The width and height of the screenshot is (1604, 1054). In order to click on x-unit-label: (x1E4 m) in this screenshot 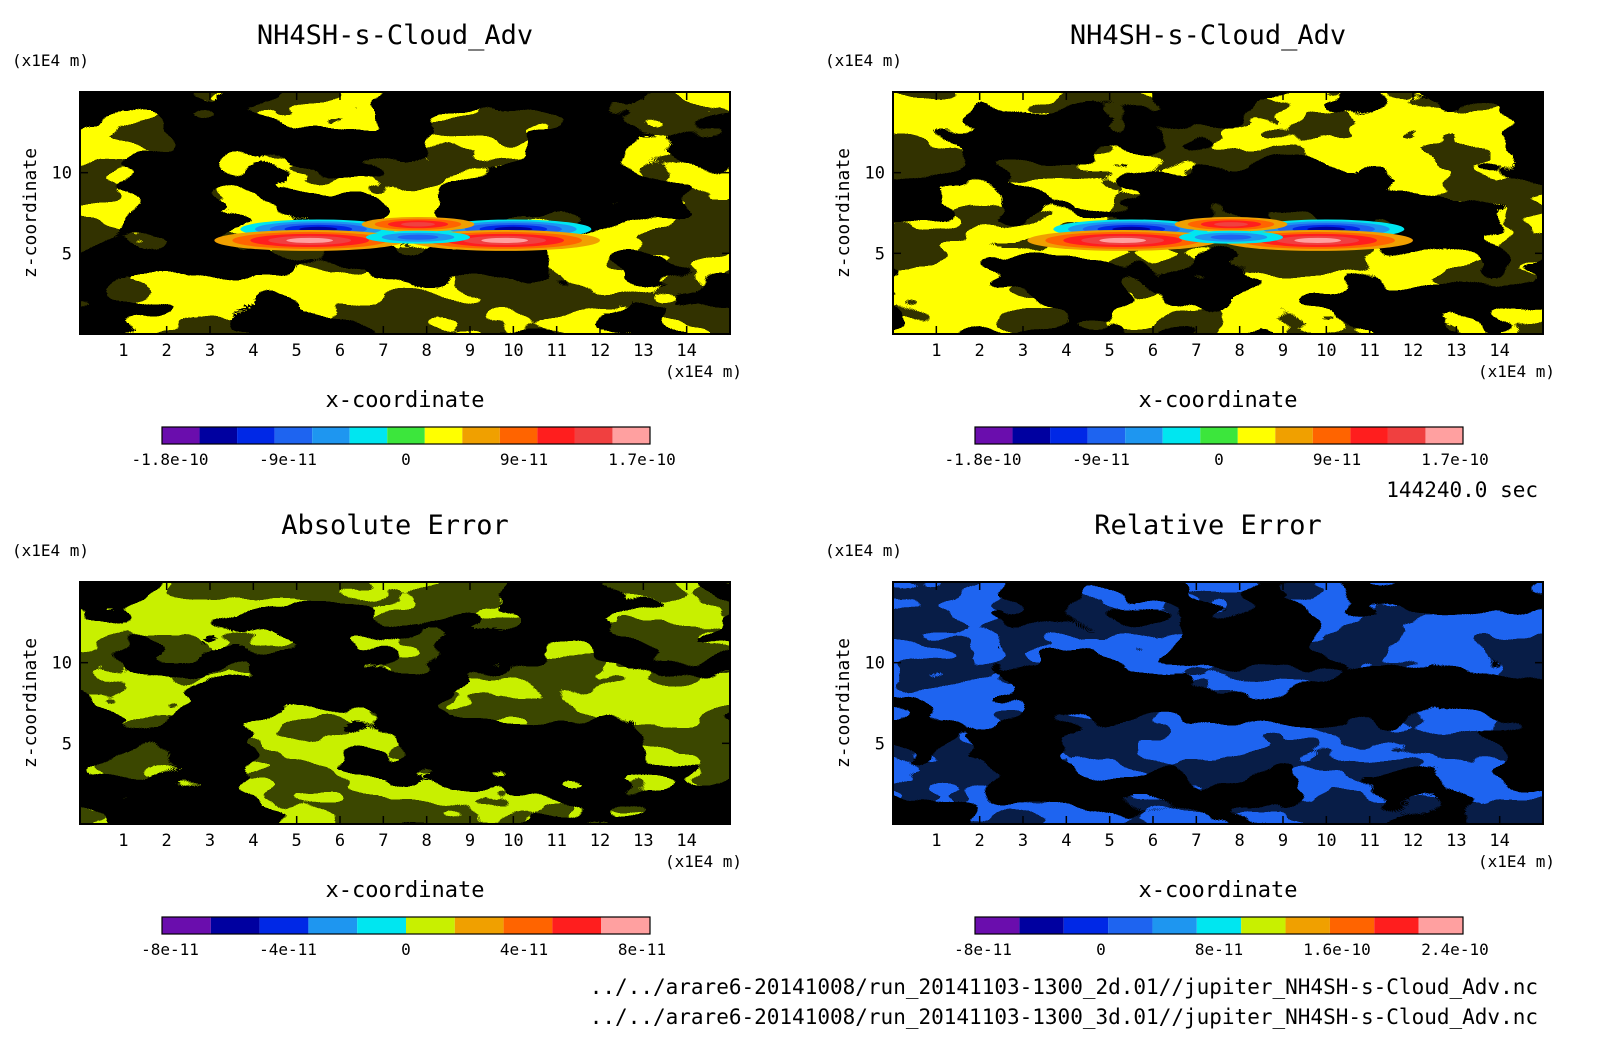, I will do `click(1516, 371)`.